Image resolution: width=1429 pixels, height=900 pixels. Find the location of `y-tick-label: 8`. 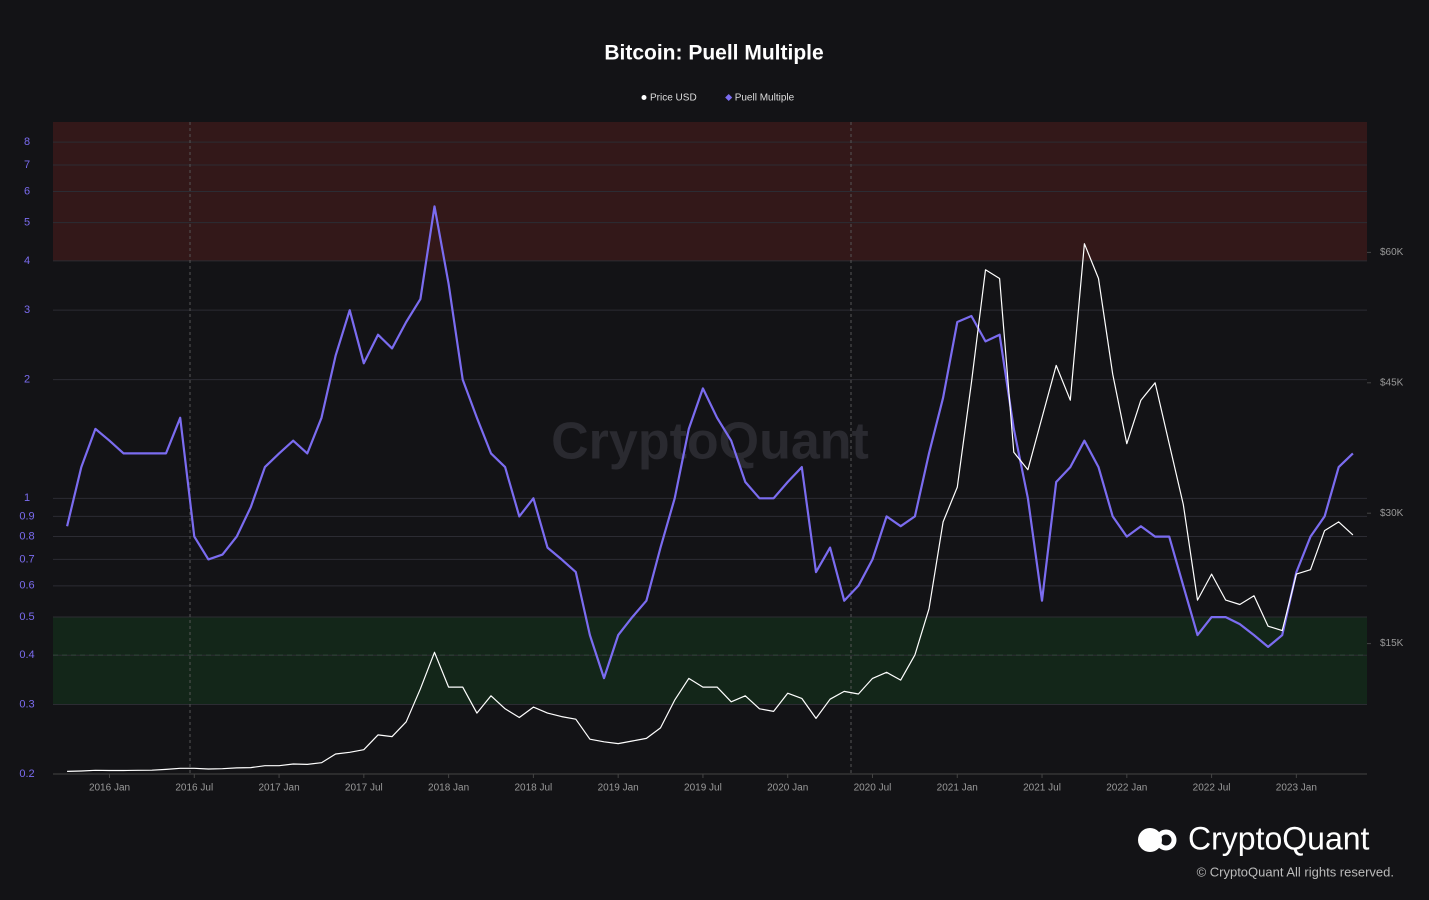

y-tick-label: 8 is located at coordinates (27, 142).